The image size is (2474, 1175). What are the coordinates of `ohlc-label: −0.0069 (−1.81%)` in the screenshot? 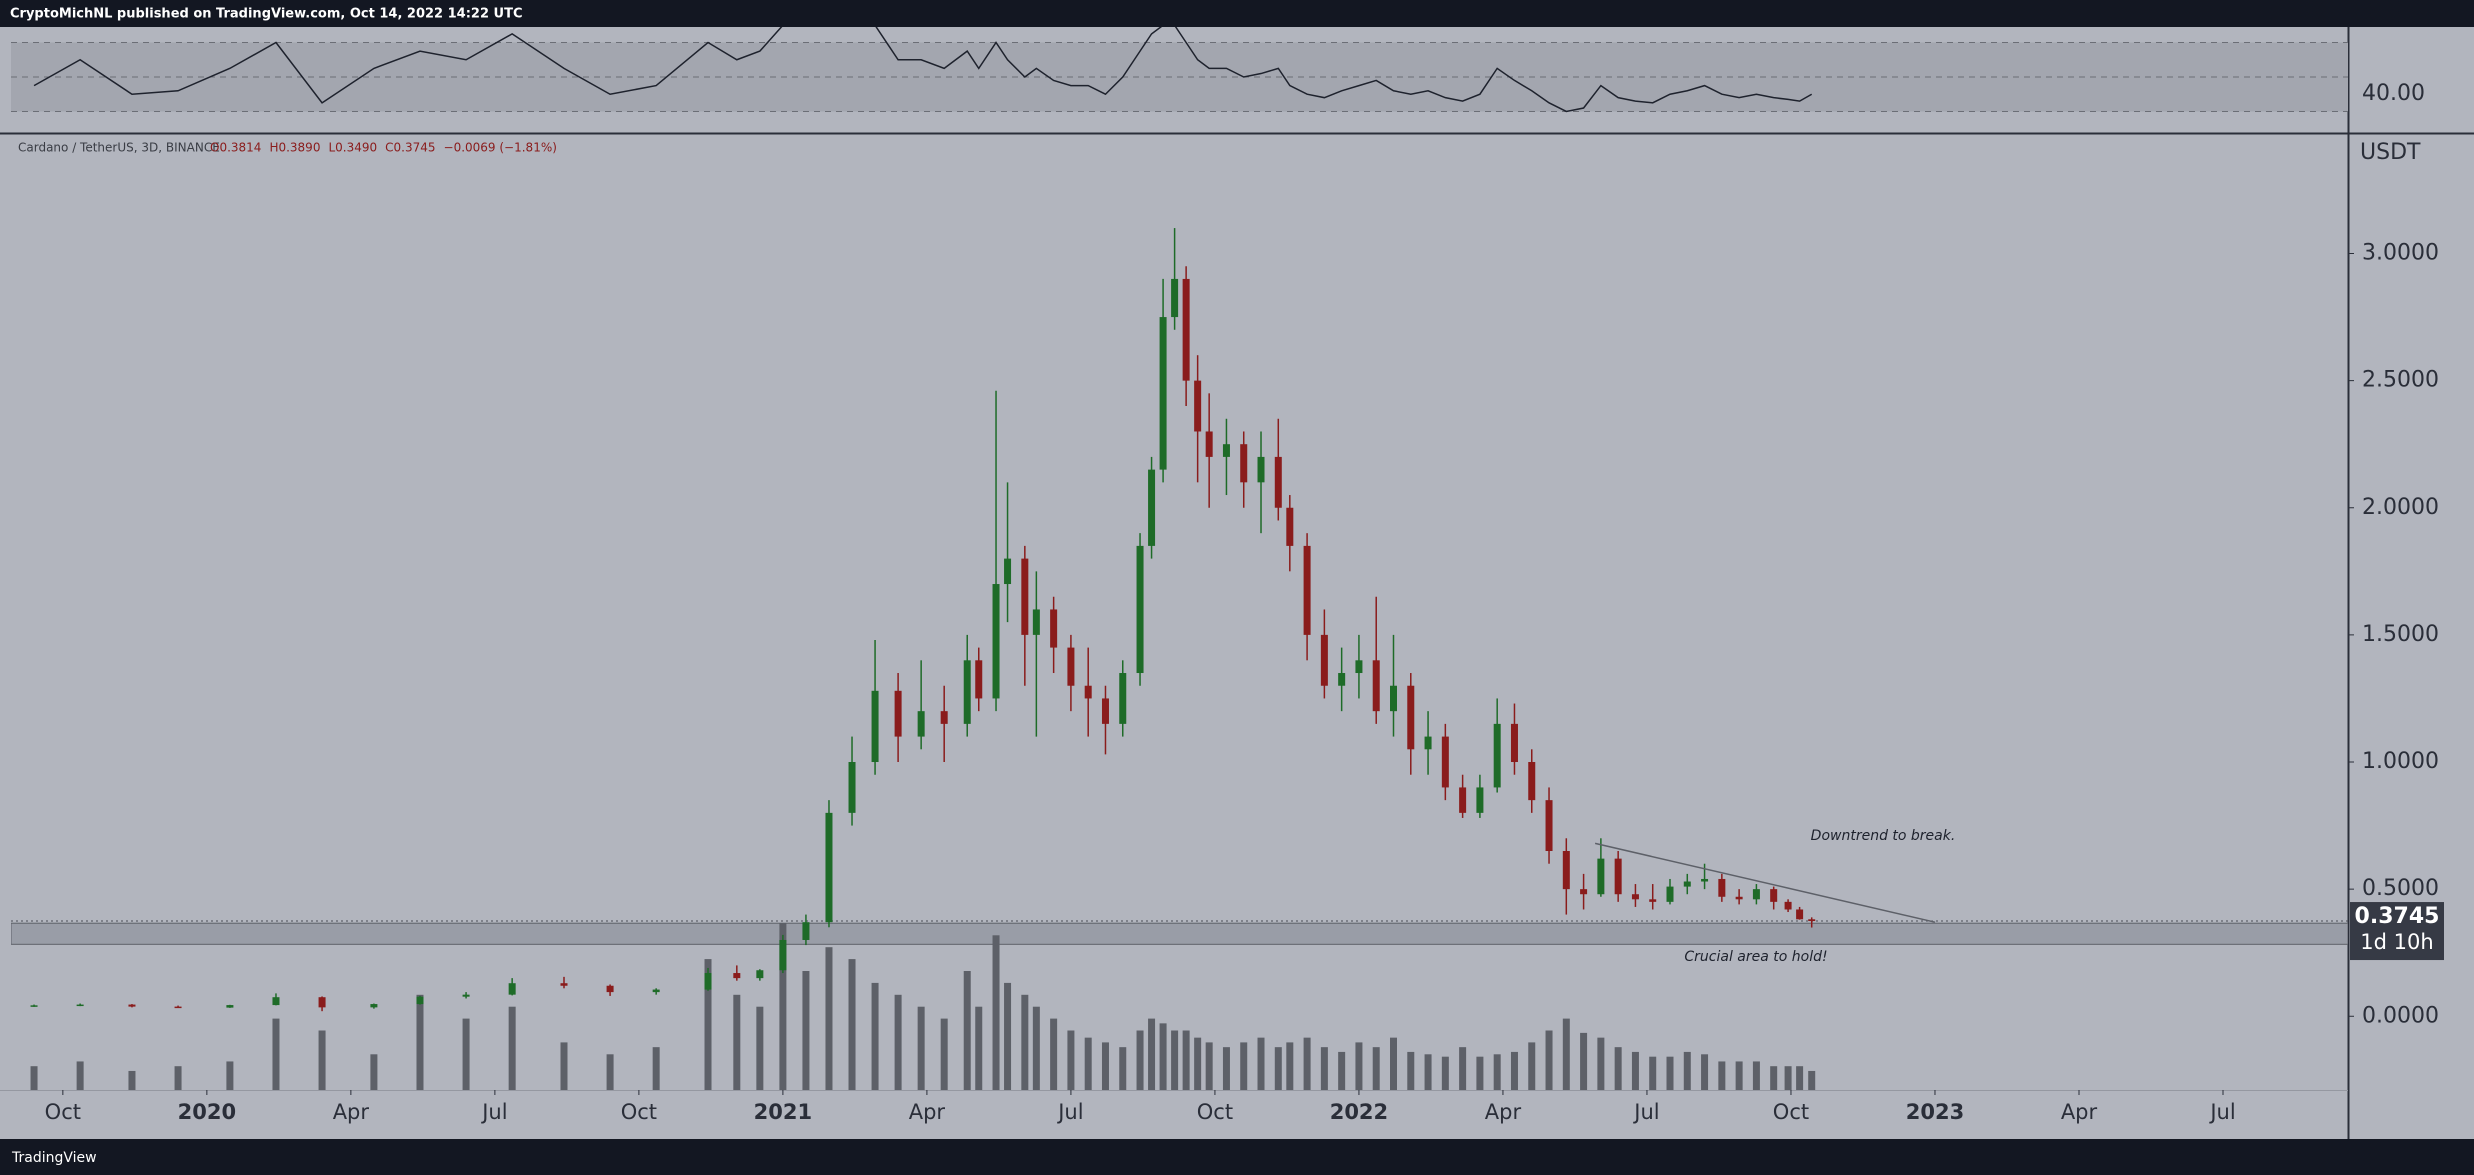 It's located at (500, 148).